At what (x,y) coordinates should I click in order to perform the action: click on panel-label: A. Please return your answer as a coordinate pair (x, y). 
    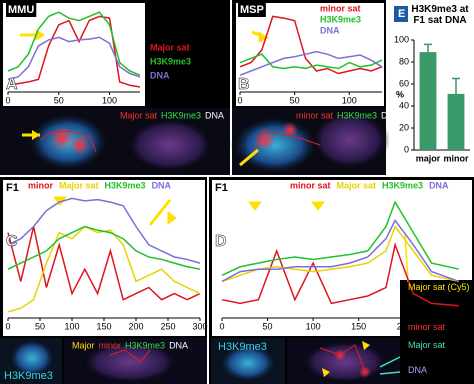
    Looking at the image, I should click on (12, 84).